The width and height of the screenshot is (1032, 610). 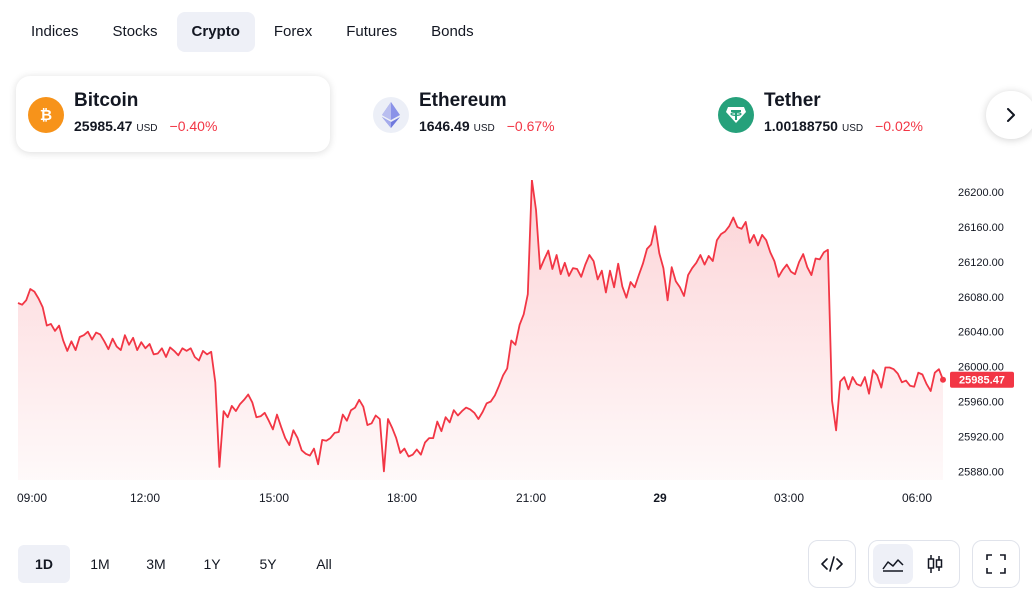 I want to click on coin-name: Tether, so click(x=792, y=100).